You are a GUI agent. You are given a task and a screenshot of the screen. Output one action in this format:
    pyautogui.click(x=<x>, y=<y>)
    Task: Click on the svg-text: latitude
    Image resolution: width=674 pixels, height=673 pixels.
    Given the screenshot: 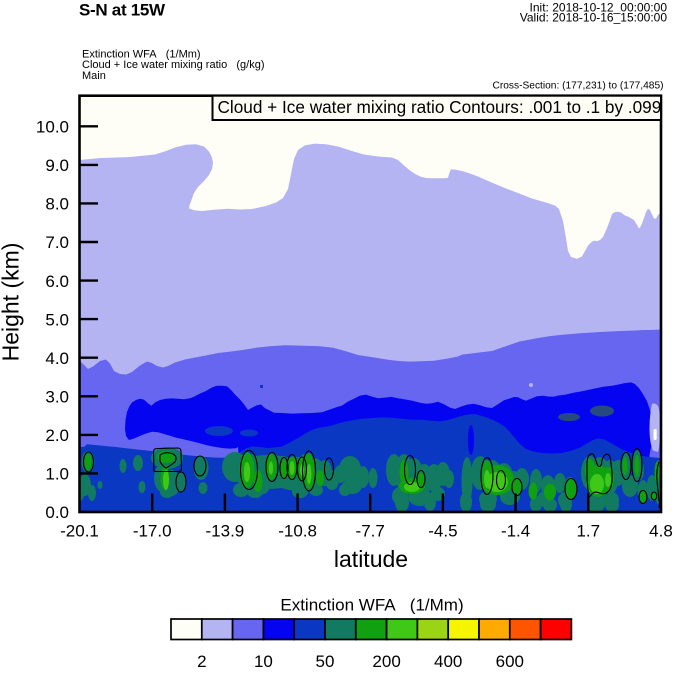 What is the action you would take?
    pyautogui.click(x=371, y=559)
    